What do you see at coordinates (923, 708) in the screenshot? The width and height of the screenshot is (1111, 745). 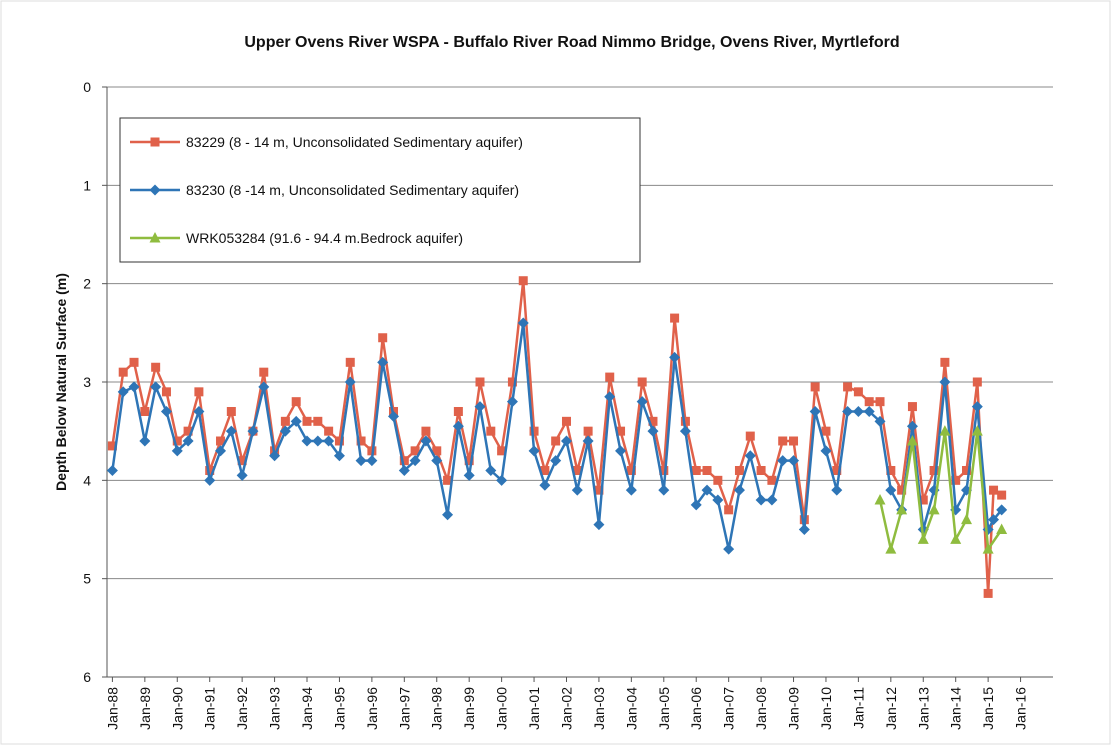 I see `x-tick-label: Jan-13` at bounding box center [923, 708].